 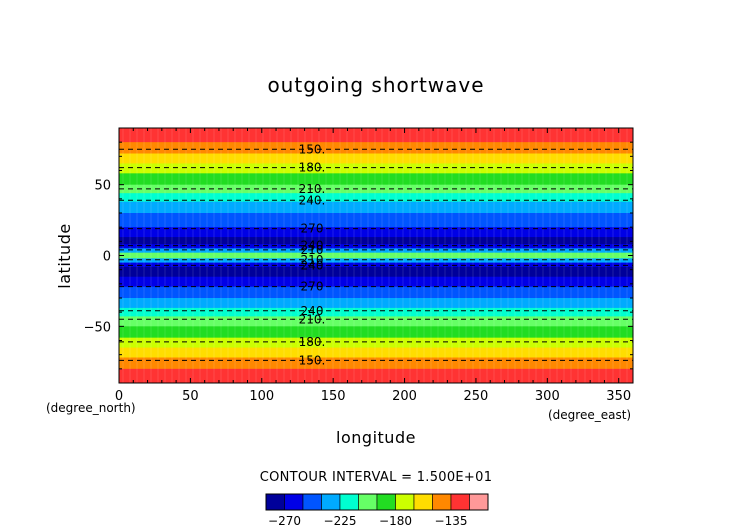 What do you see at coordinates (618, 396) in the screenshot?
I see `x-tick-label-350: 350` at bounding box center [618, 396].